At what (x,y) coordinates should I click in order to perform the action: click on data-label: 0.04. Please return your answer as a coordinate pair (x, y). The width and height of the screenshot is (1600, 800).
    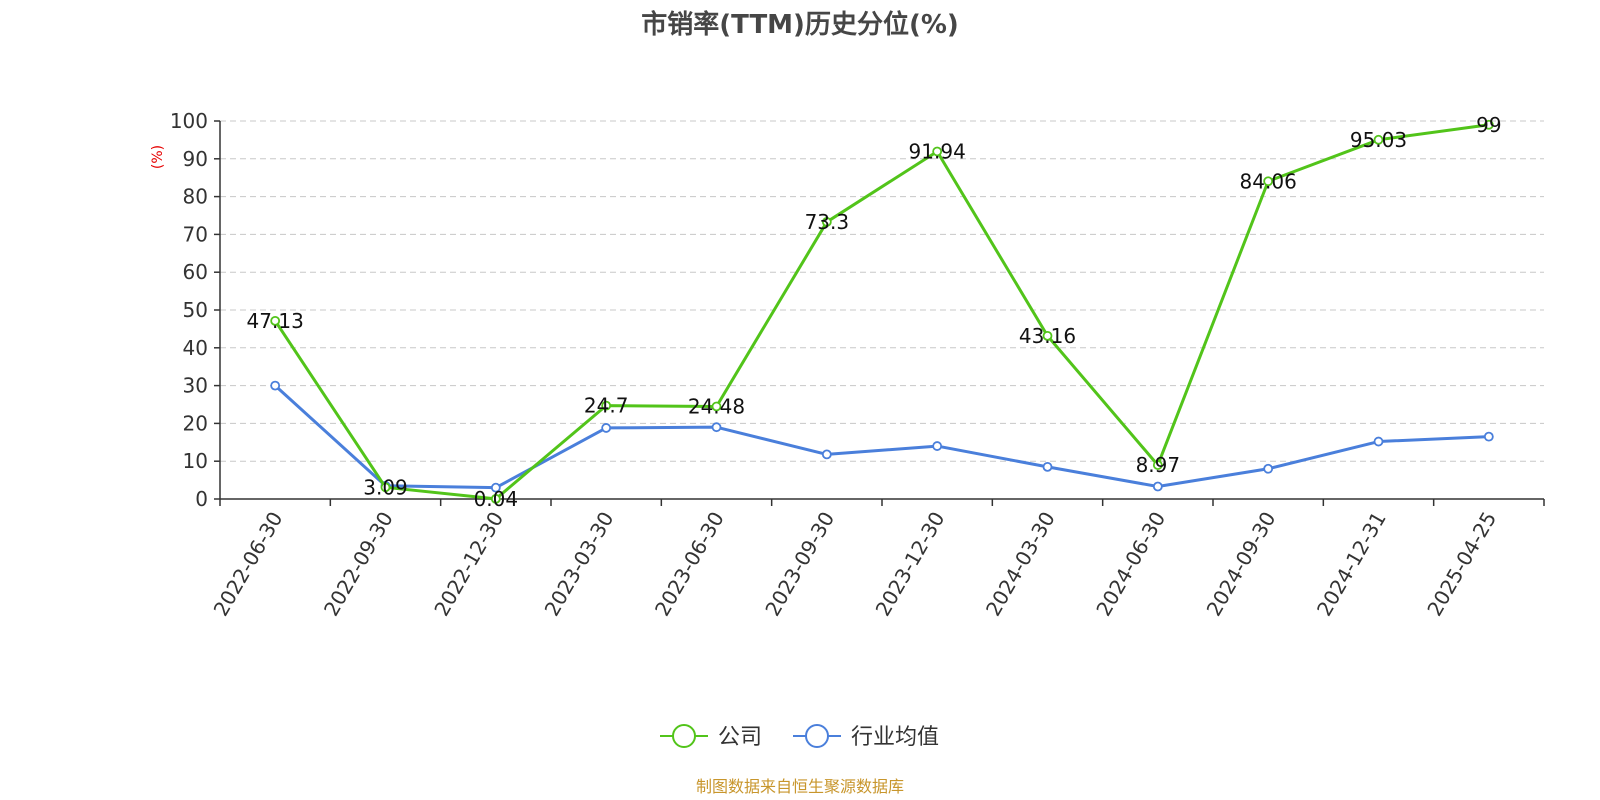
    Looking at the image, I should click on (496, 499).